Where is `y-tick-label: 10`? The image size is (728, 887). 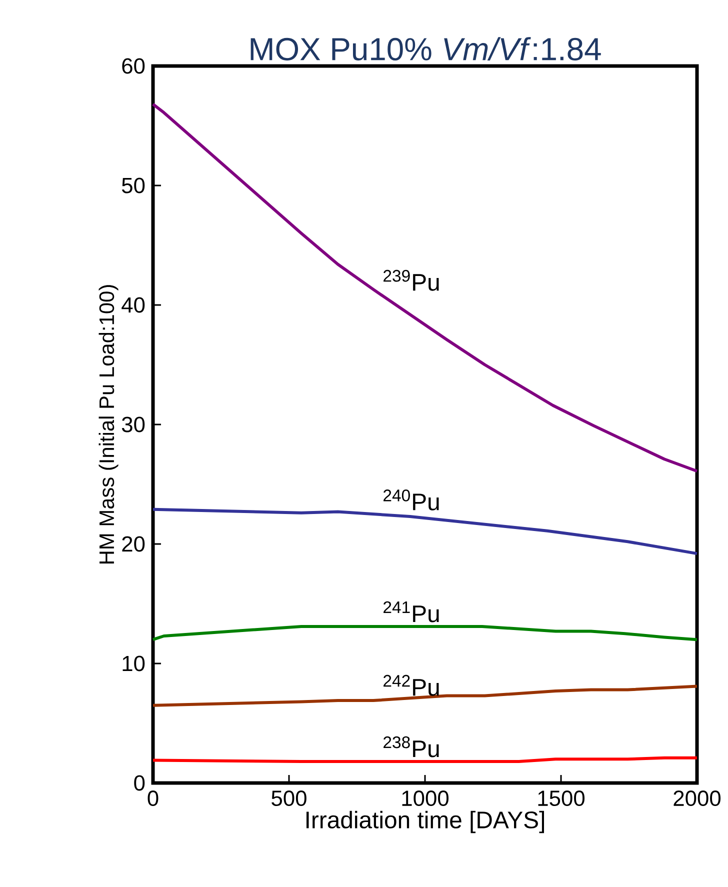
y-tick-label: 10 is located at coordinates (133, 664).